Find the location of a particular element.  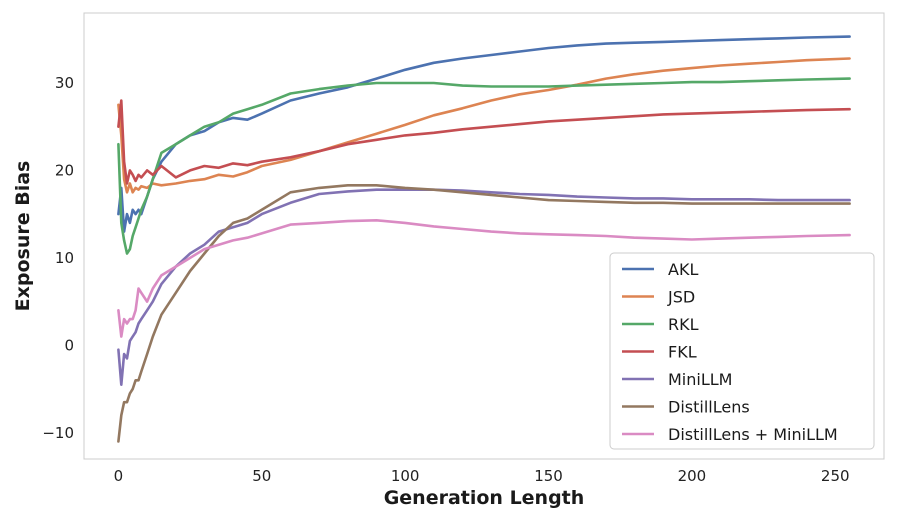

legend-label: JSD is located at coordinates (681, 297).